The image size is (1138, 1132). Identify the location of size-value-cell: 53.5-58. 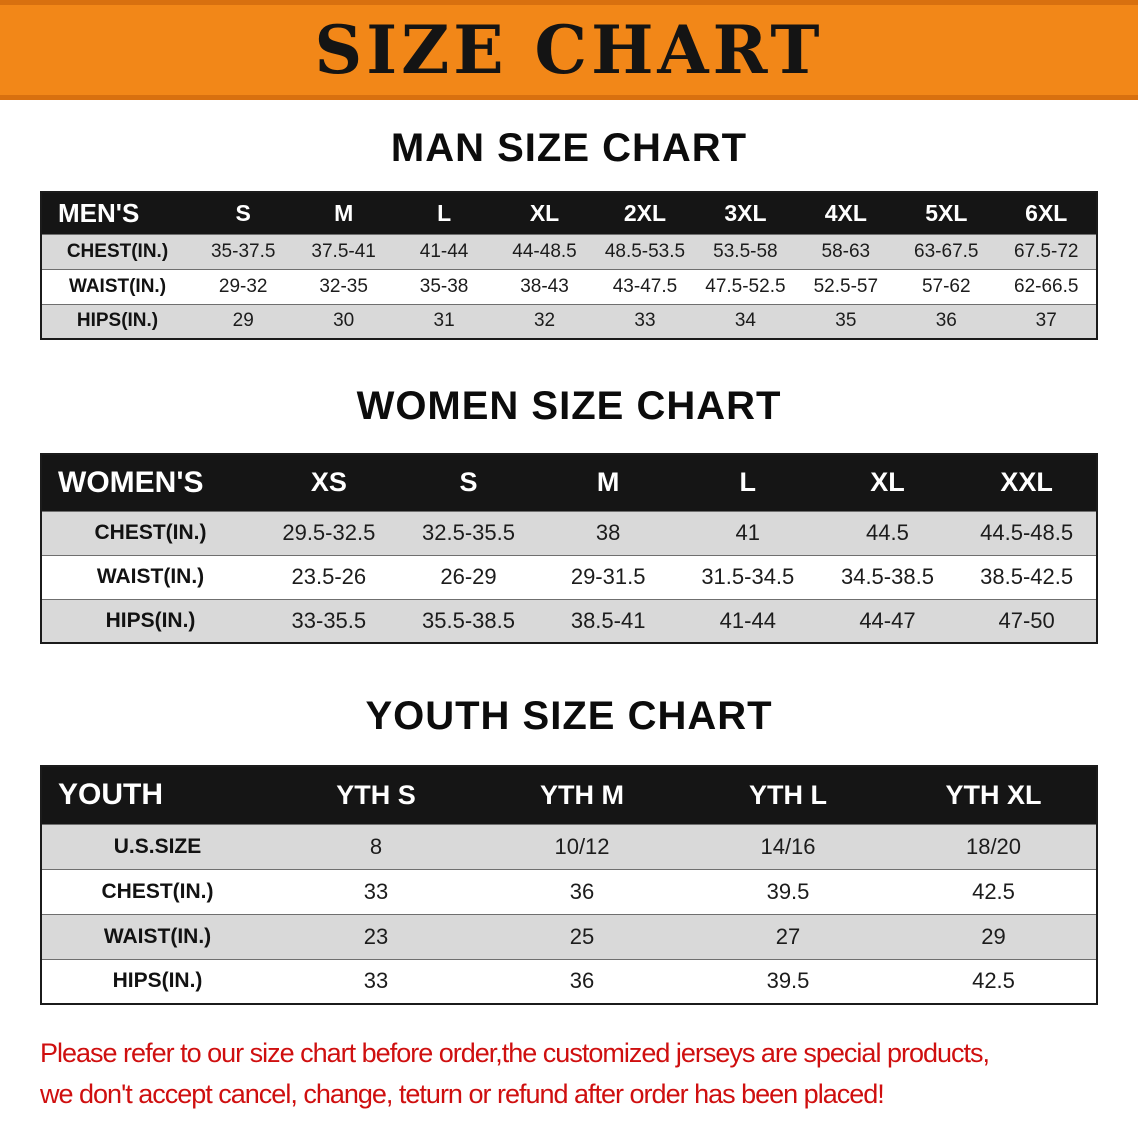
(745, 251).